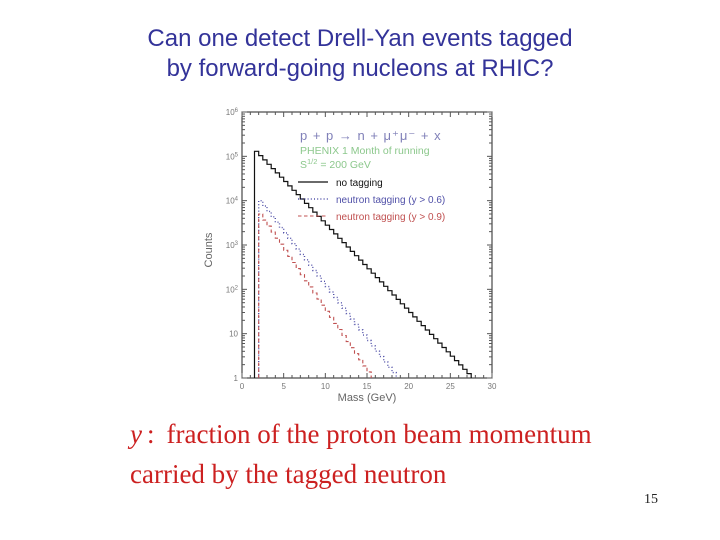 This screenshot has height=540, width=720. What do you see at coordinates (242, 386) in the screenshot?
I see `x-tick-label: 0` at bounding box center [242, 386].